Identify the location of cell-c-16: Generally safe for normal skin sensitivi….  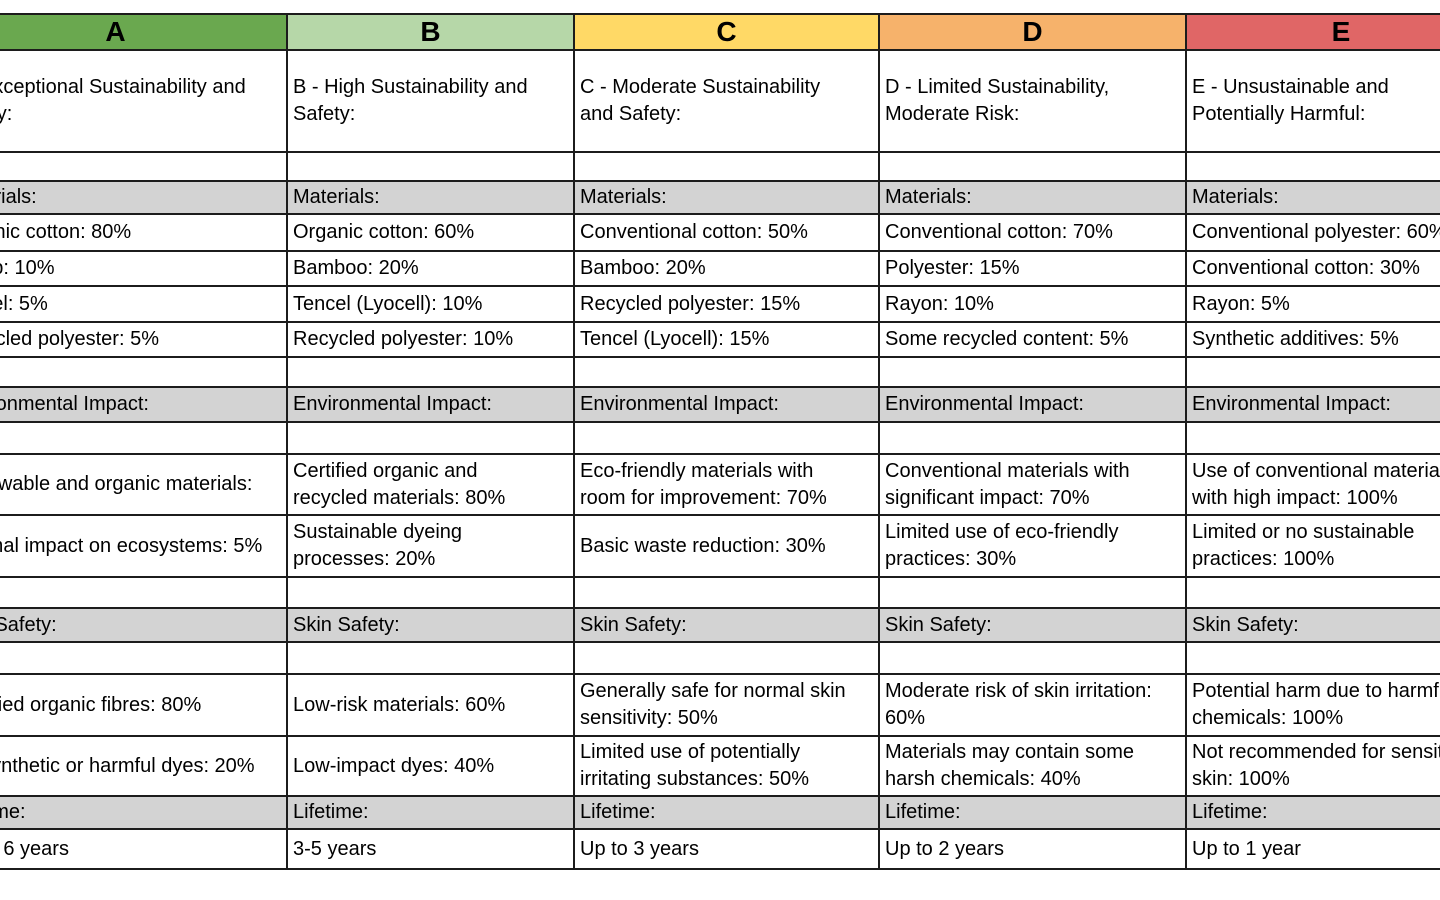
(726, 705).